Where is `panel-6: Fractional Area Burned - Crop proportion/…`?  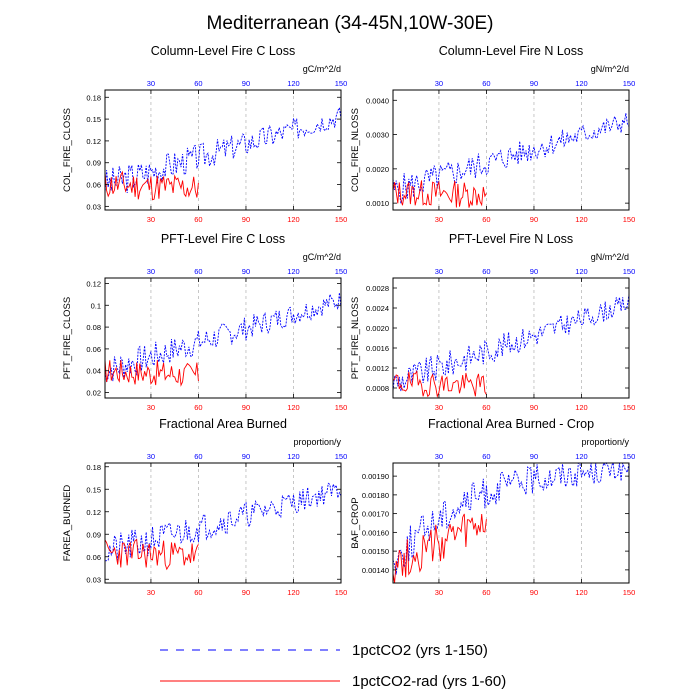 panel-6: Fractional Area Burned - Crop proportion/… is located at coordinates (492, 507).